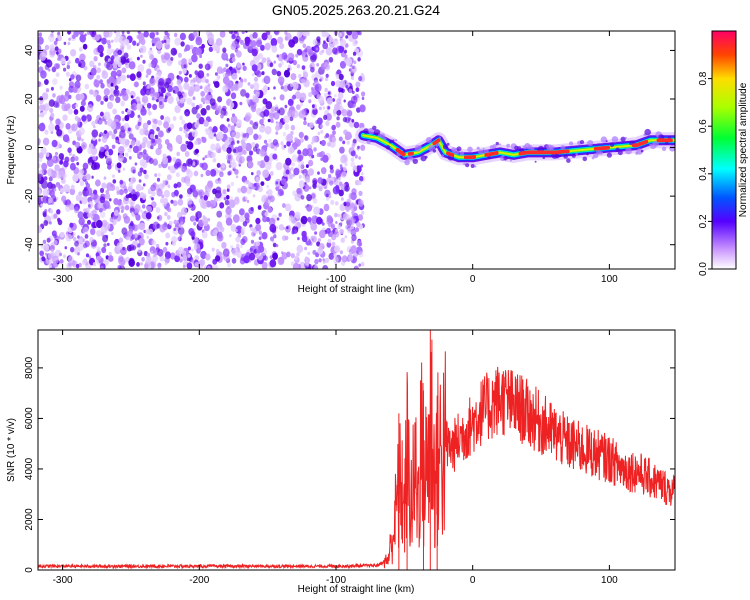  I want to click on snr-ytick-label-2: 4000, so click(29, 468).